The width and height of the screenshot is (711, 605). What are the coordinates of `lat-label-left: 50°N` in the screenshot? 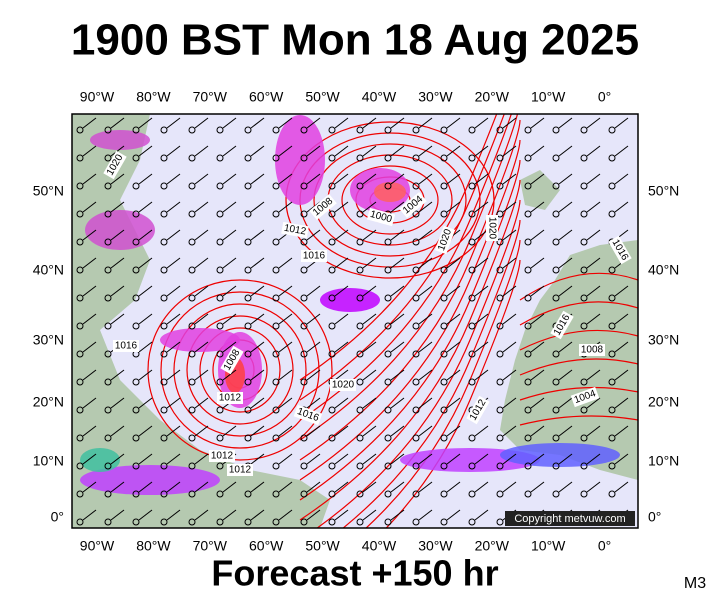 It's located at (48, 191).